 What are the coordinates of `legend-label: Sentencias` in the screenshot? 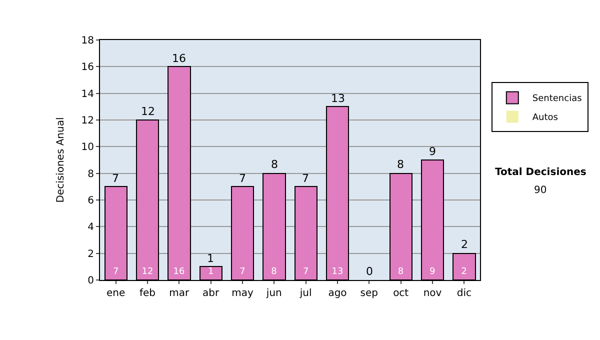 It's located at (557, 99).